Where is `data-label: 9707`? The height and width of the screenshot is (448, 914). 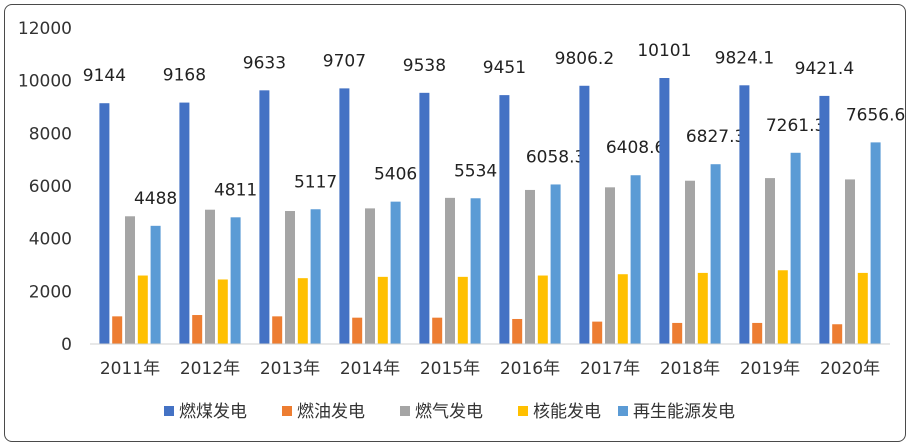 data-label: 9707 is located at coordinates (344, 61).